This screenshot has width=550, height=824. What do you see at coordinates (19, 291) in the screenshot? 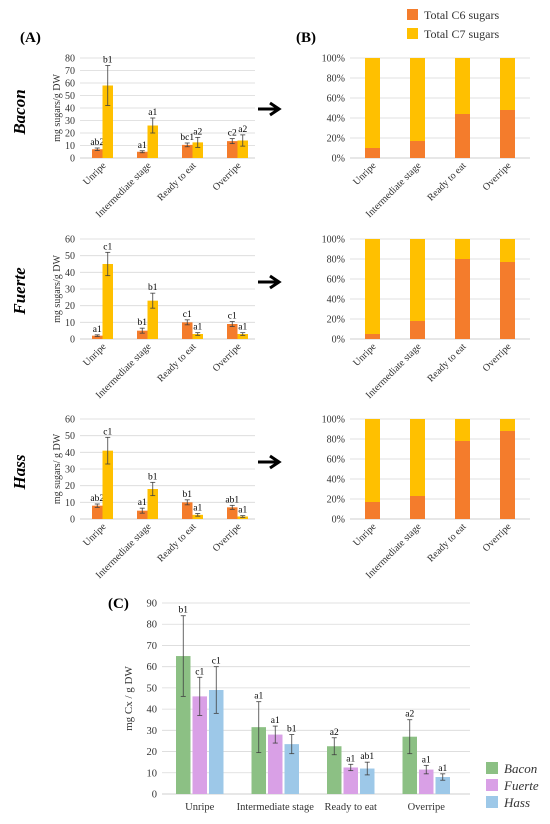
I see `row-label-fuerte: Fuerte` at bounding box center [19, 291].